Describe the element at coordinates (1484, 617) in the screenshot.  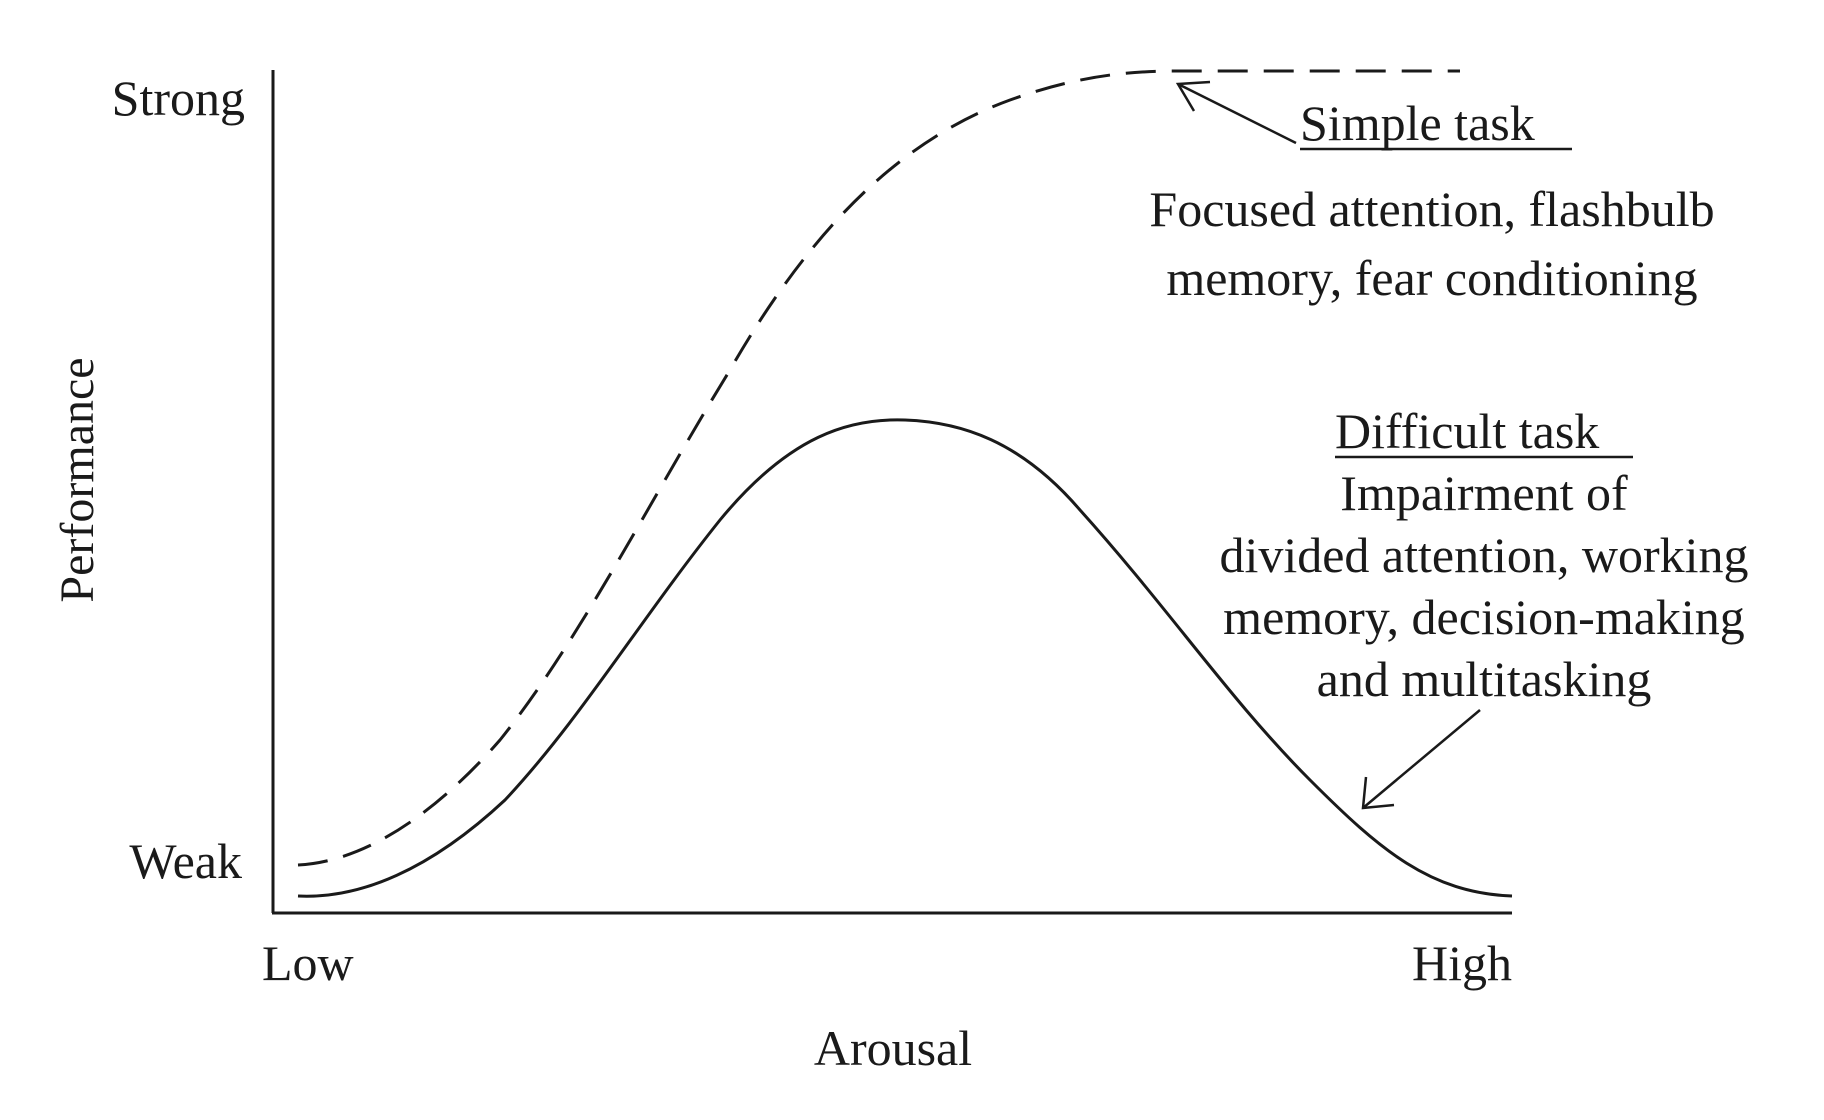
I see `difficult-task-desc-line3: memory, decision-making` at that location.